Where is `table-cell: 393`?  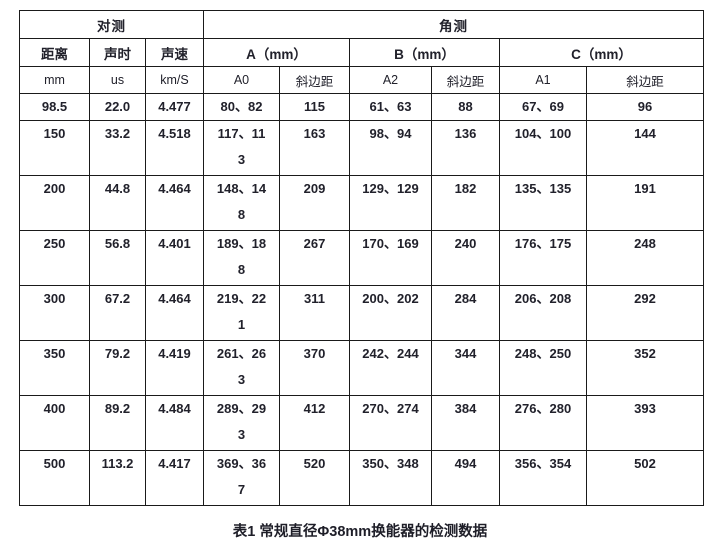 table-cell: 393 is located at coordinates (645, 423).